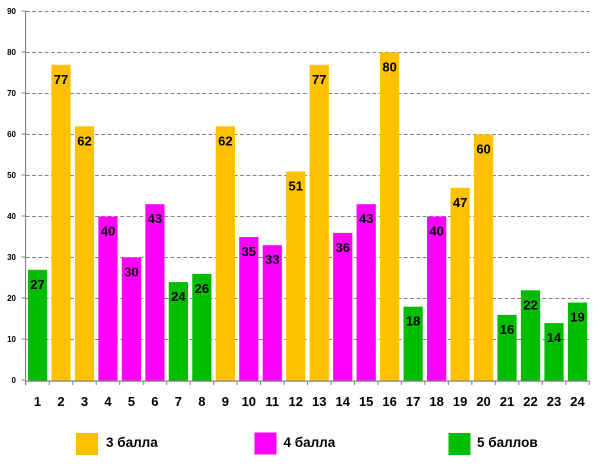 This screenshot has height=468, width=600. I want to click on svg-text: 4, so click(108, 401).